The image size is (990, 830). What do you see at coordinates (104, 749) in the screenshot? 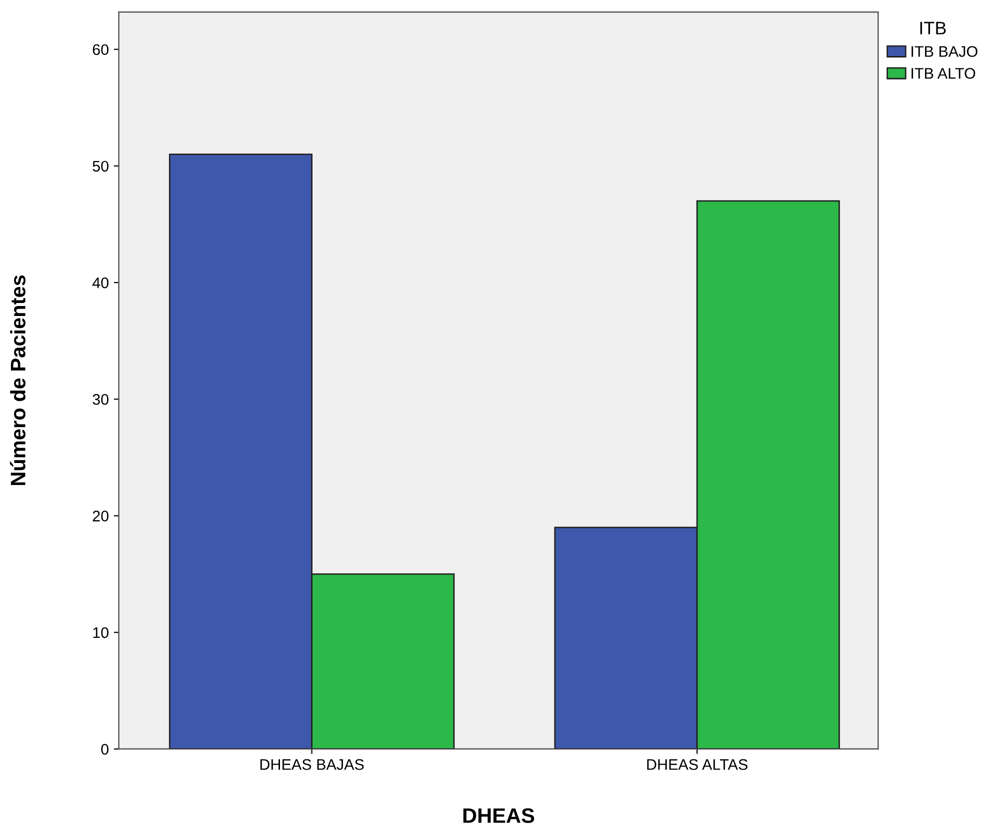
I see `y-tick-label: 0` at bounding box center [104, 749].